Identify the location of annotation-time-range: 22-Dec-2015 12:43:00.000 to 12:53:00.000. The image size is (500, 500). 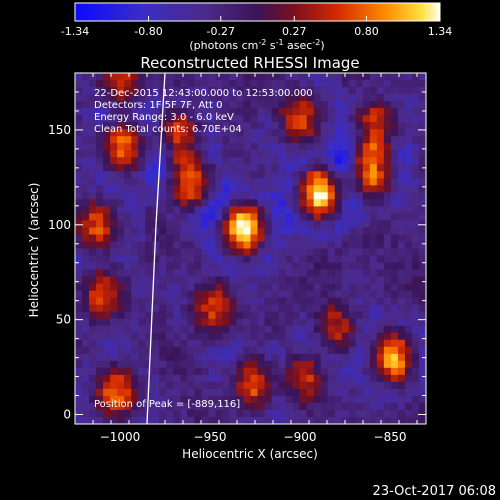
(203, 93).